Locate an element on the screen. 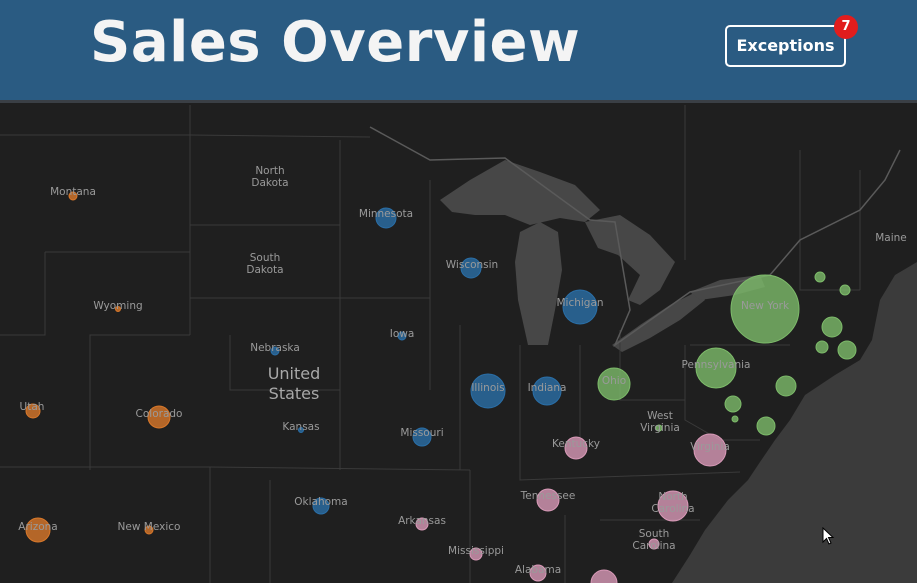  exceptions-badge: 7 is located at coordinates (846, 27).